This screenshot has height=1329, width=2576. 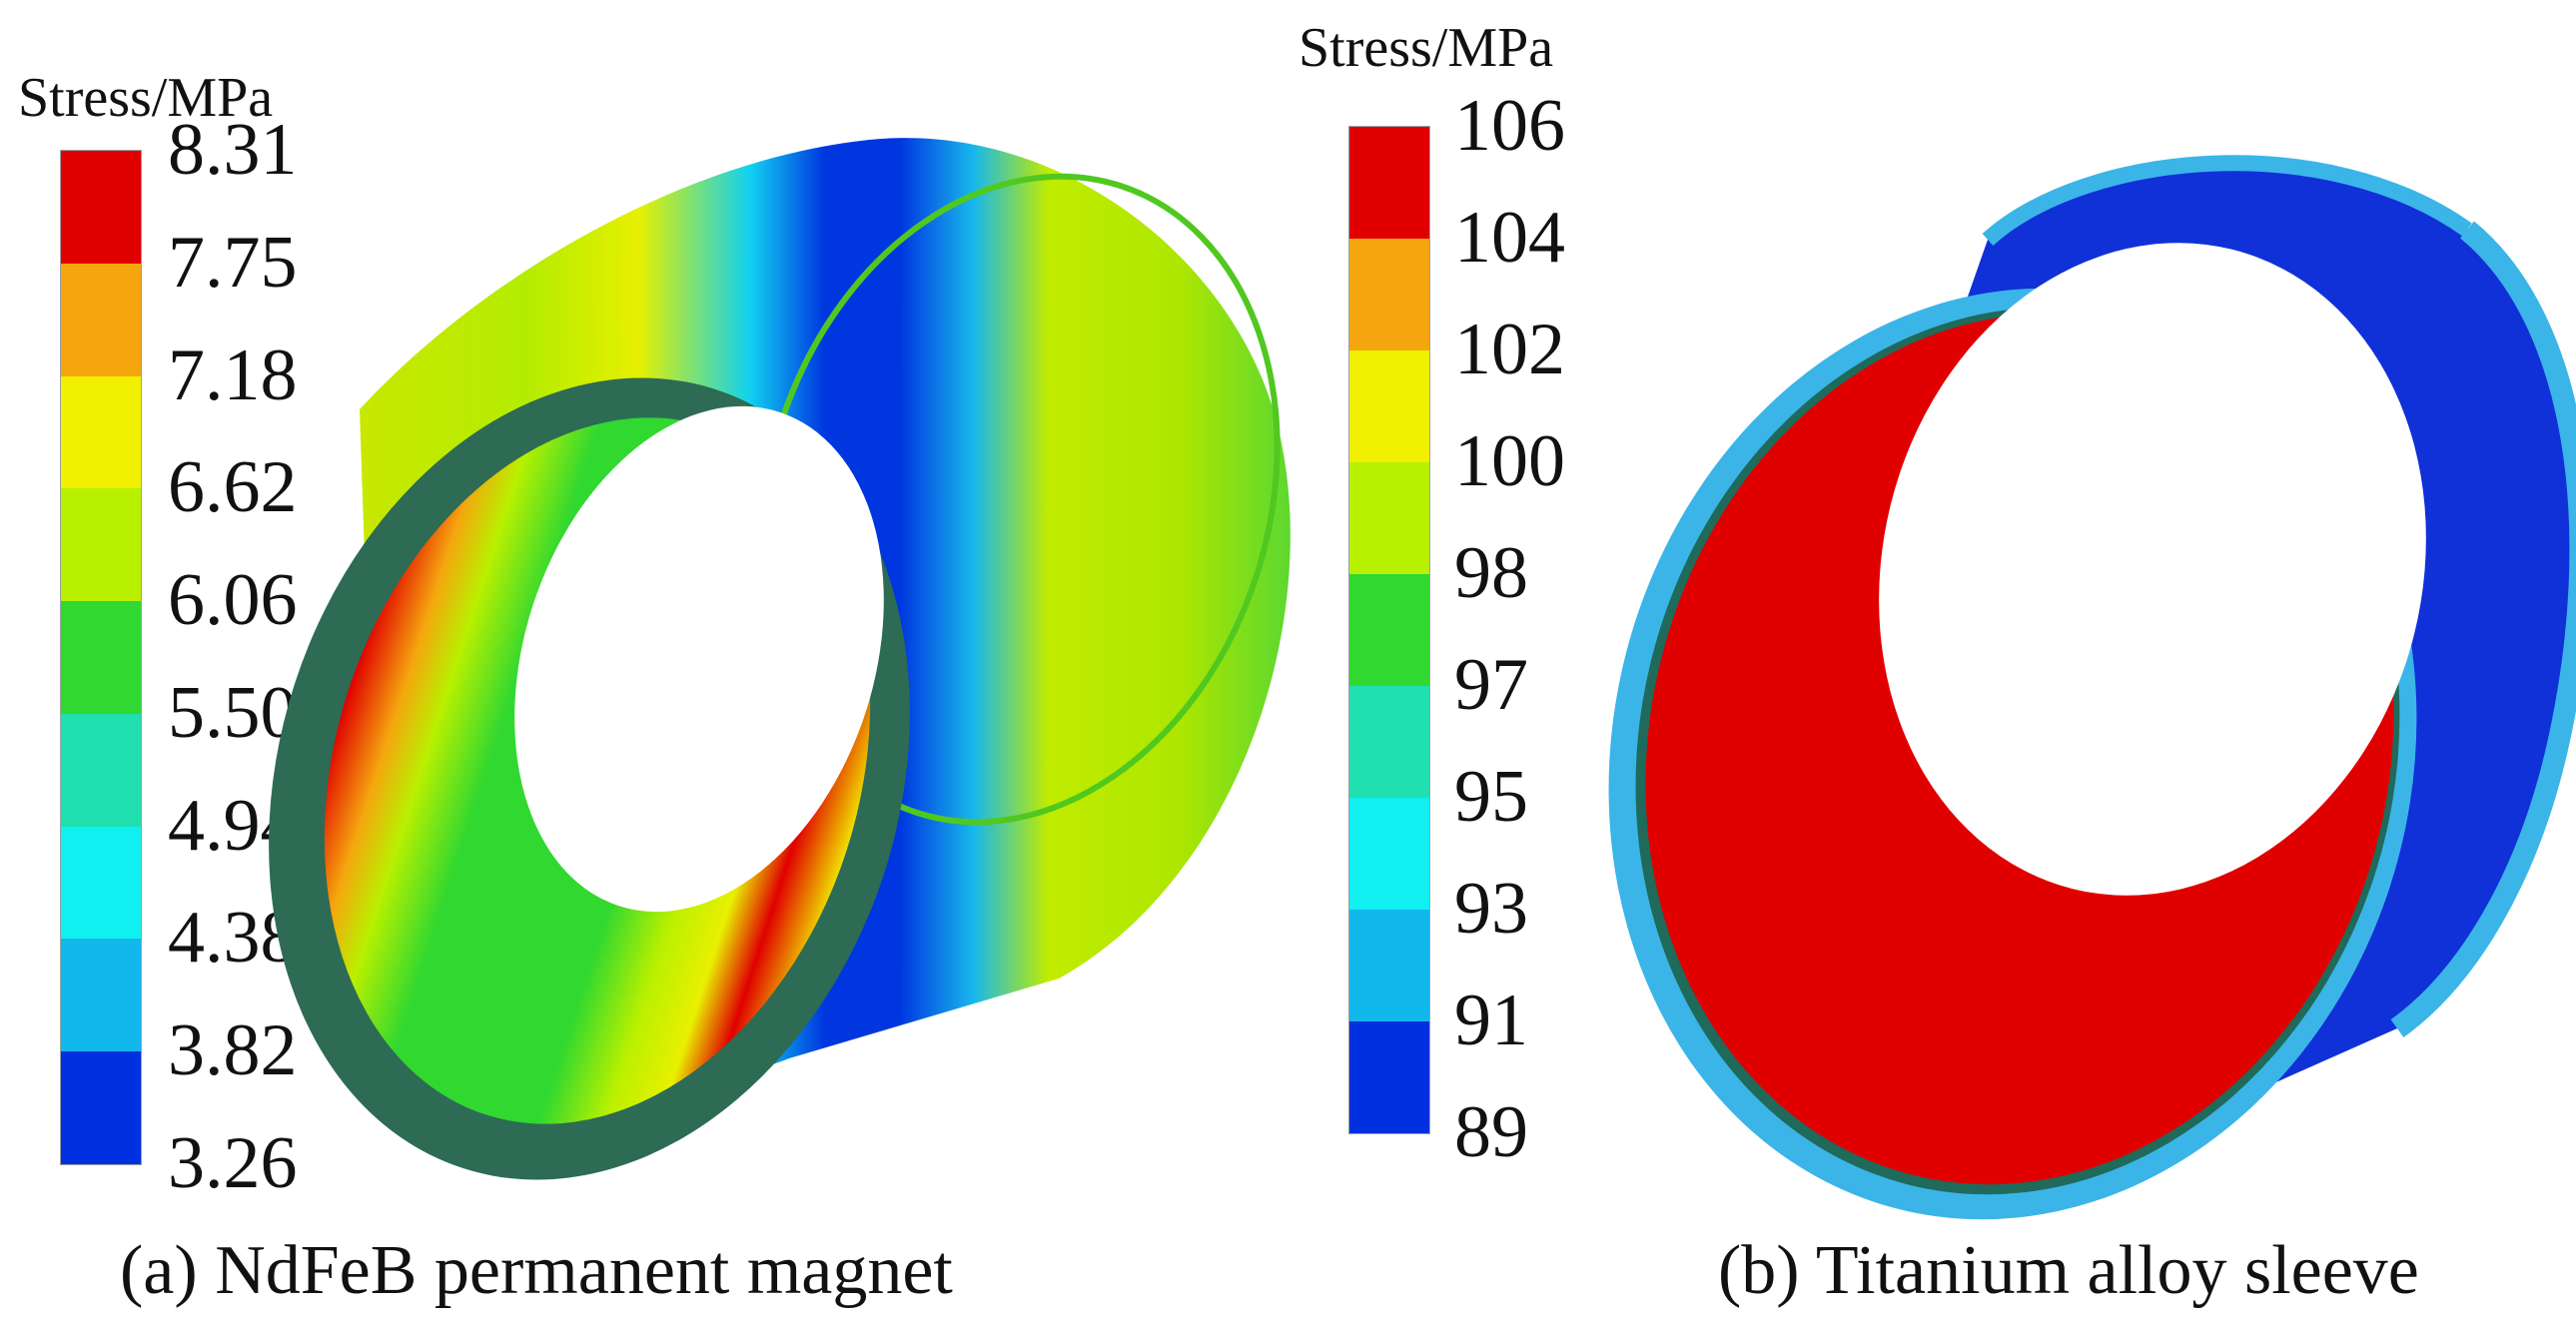 What do you see at coordinates (536, 1270) in the screenshot?
I see `caption-a: (a) NdFeB permanent magnet` at bounding box center [536, 1270].